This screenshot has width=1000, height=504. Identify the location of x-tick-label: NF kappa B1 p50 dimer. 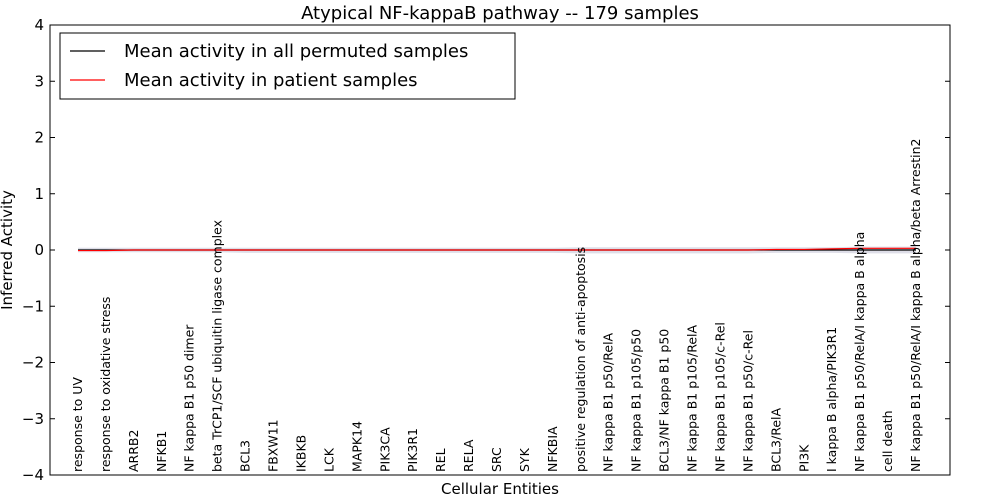
(189, 398).